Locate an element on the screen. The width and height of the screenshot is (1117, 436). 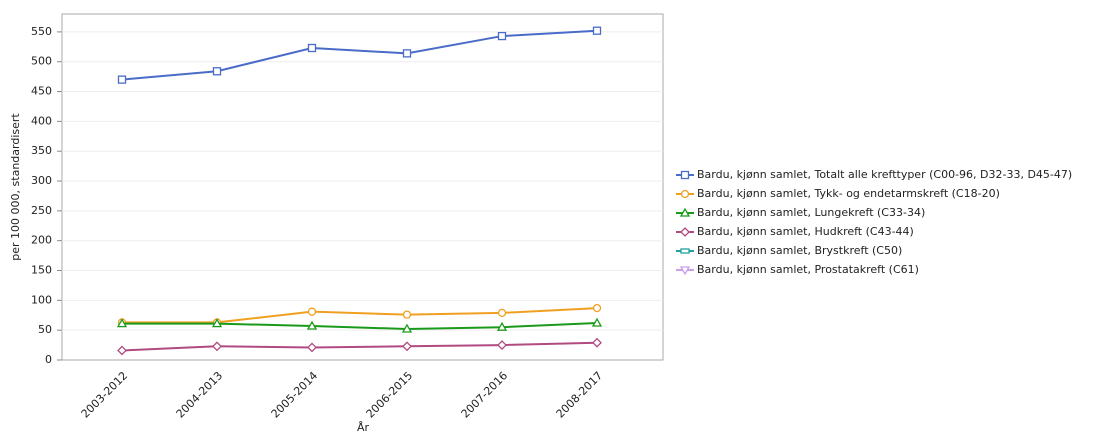
y-tick-label: 500 is located at coordinates (41, 61).